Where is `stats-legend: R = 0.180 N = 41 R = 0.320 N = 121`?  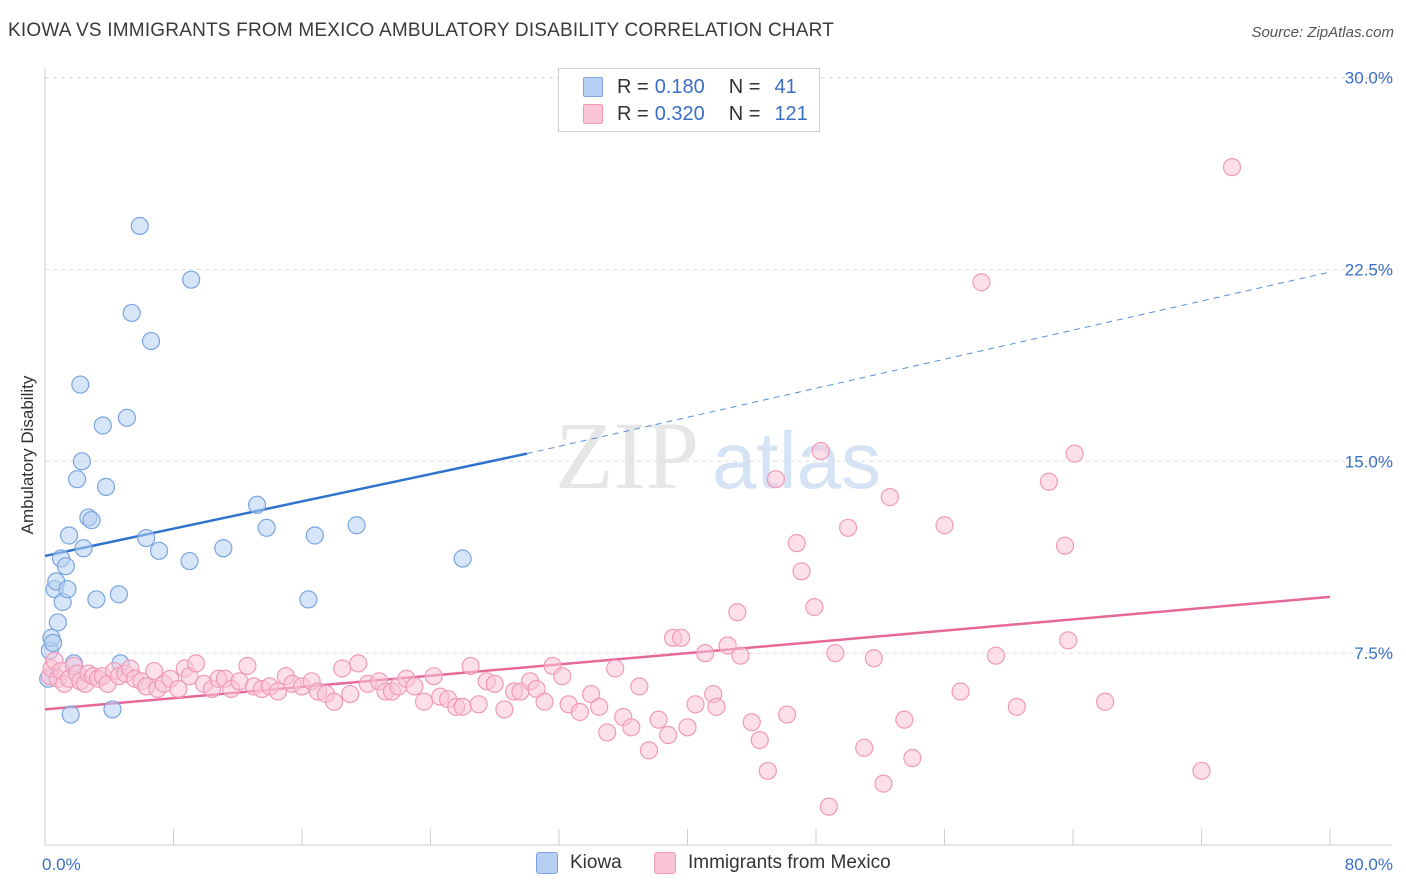 stats-legend: R = 0.180 N = 41 R = 0.320 N = 121 is located at coordinates (689, 100).